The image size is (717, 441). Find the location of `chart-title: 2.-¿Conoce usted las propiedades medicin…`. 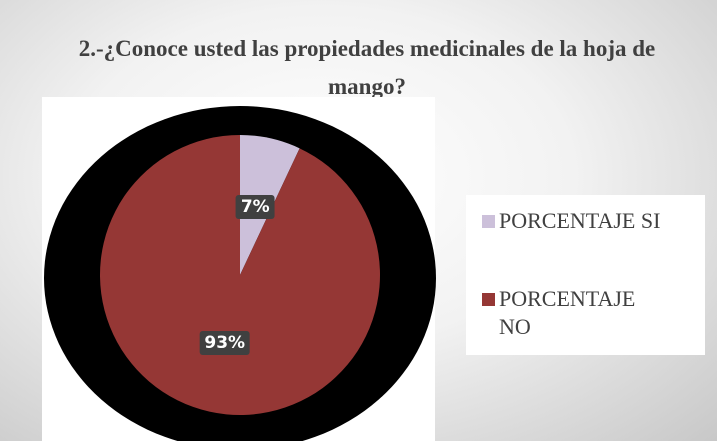

chart-title: 2.-¿Conoce usted las propiedades medicin… is located at coordinates (367, 67).